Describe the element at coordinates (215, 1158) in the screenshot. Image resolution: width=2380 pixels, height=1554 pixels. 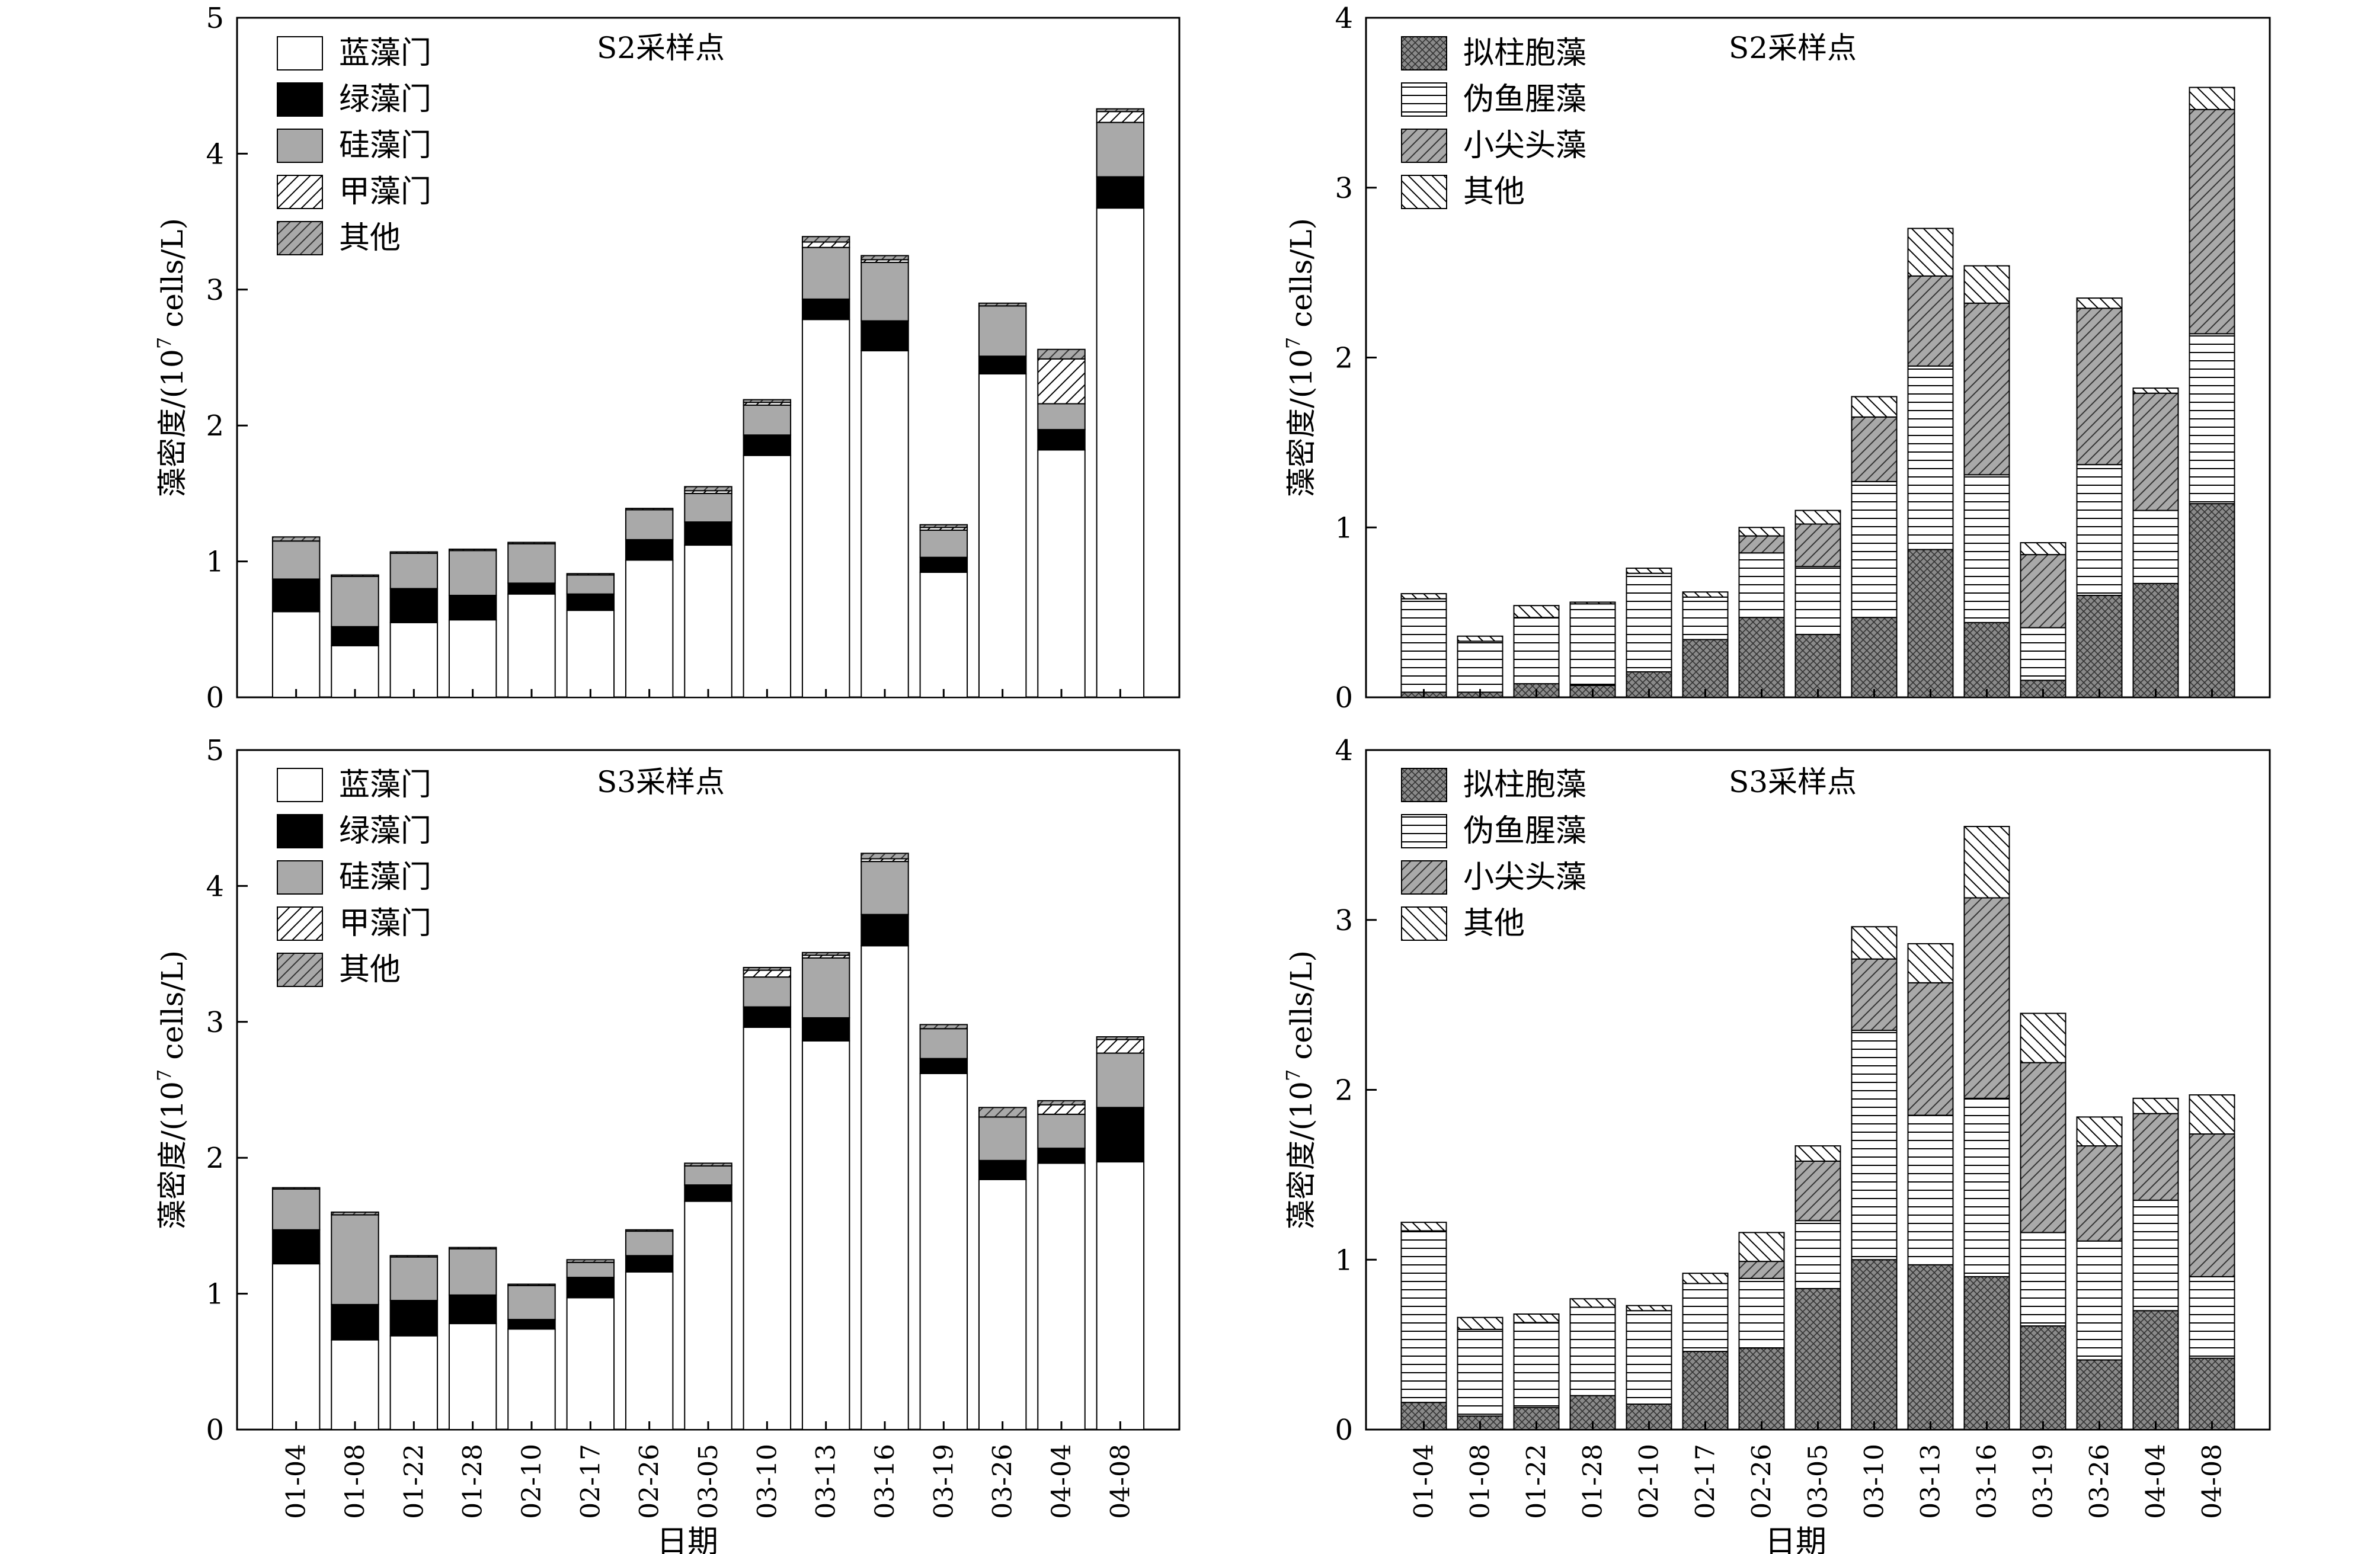
I see `y-tick-label: 2` at that location.